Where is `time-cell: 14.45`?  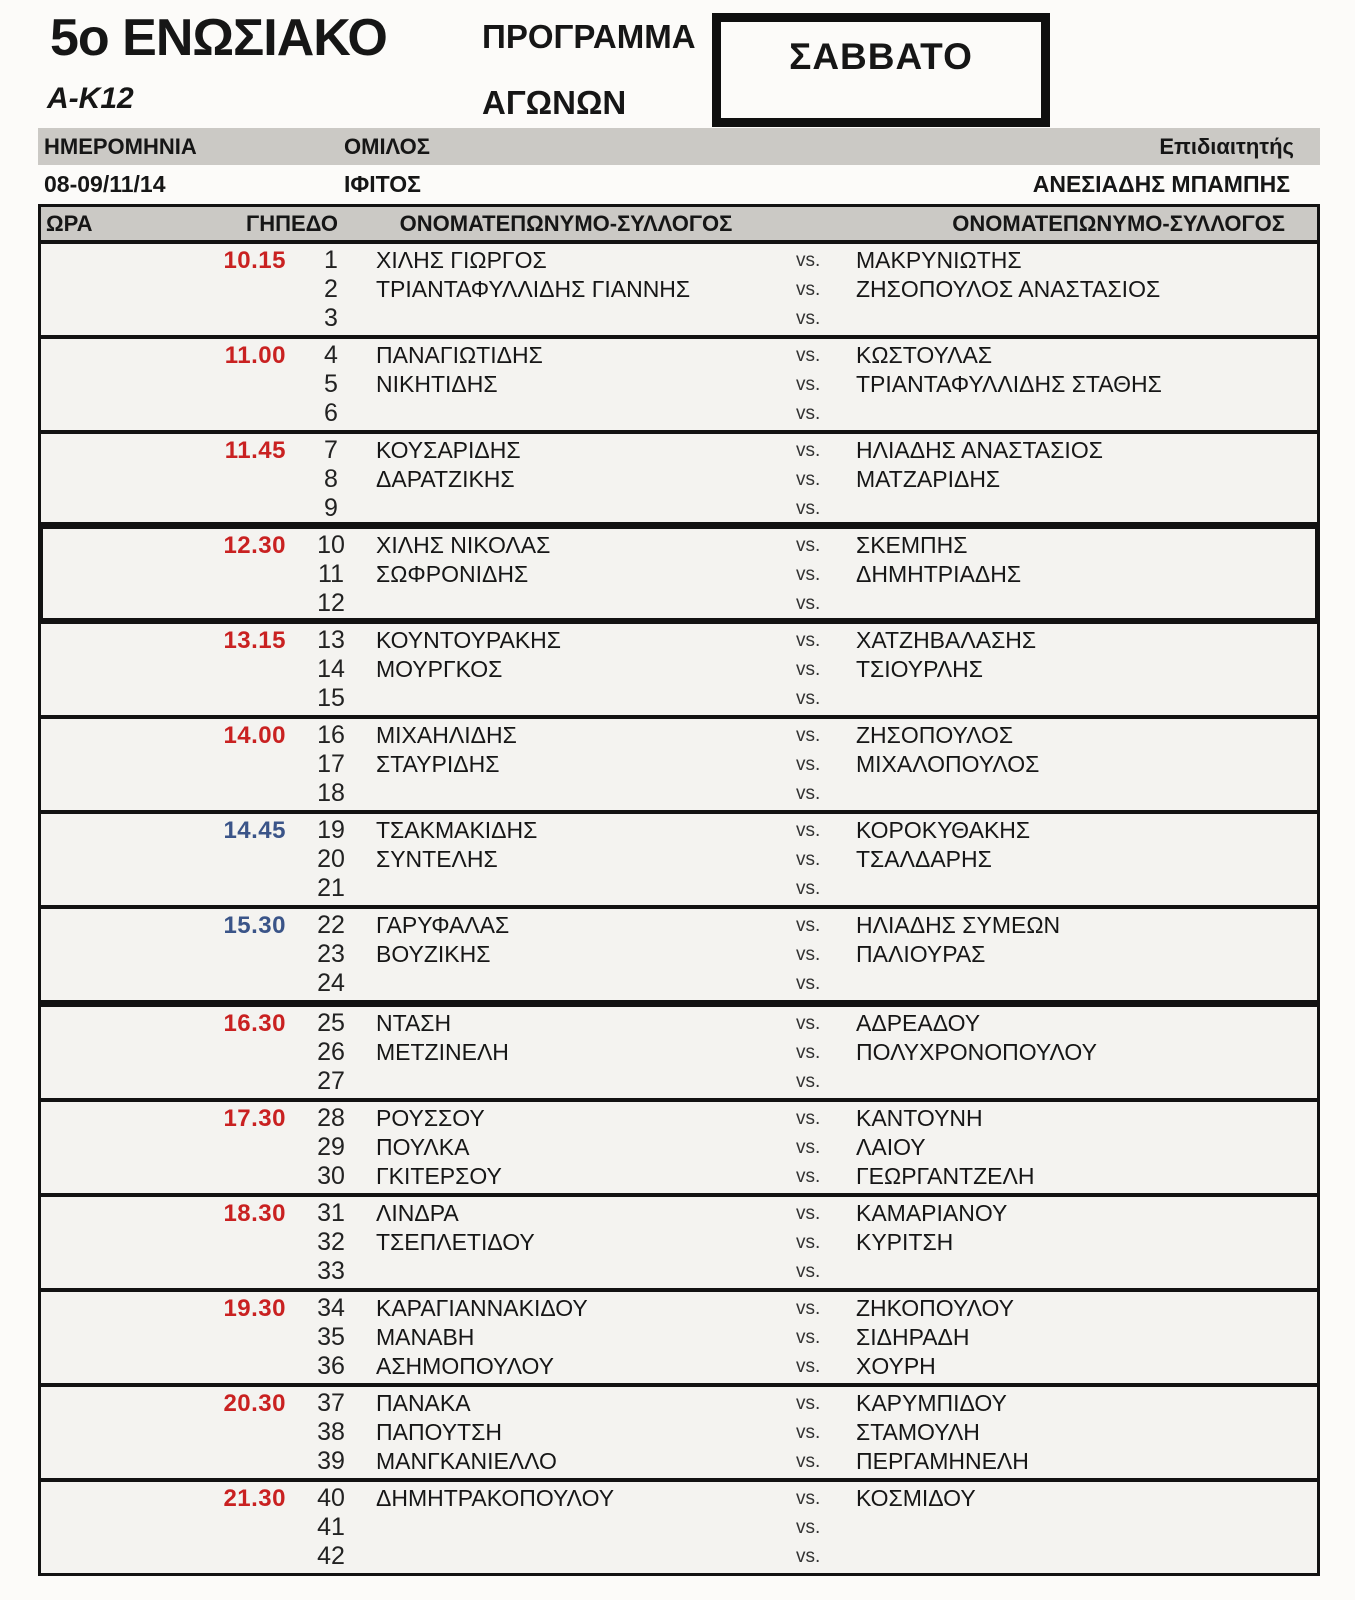 time-cell: 14.45 is located at coordinates (254, 830).